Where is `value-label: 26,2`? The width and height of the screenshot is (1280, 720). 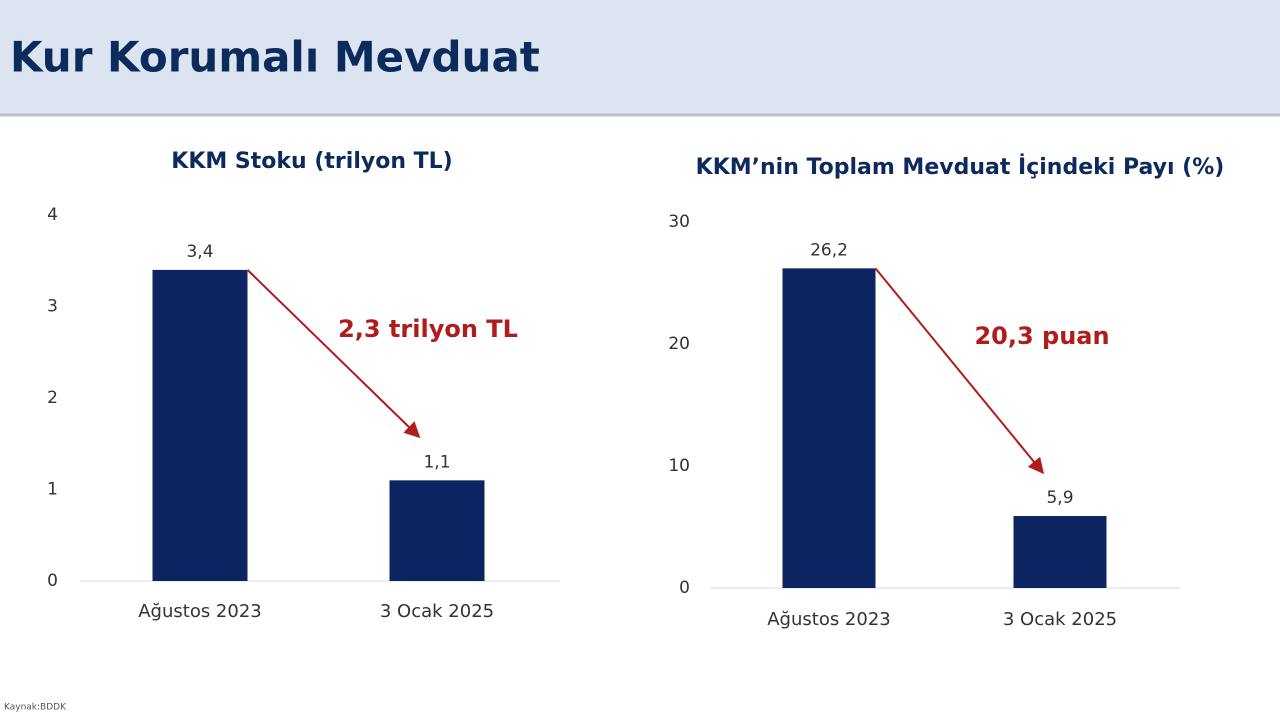
value-label: 26,2 is located at coordinates (829, 250).